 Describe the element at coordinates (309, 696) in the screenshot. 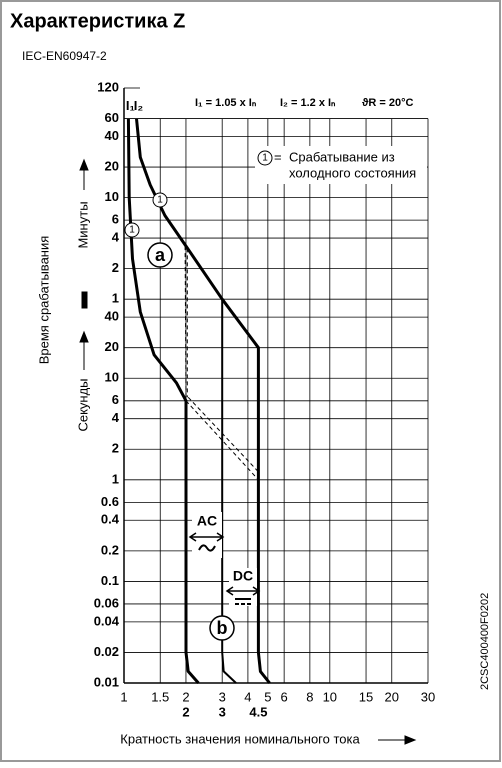

I see `x-tick-label: 8` at that location.